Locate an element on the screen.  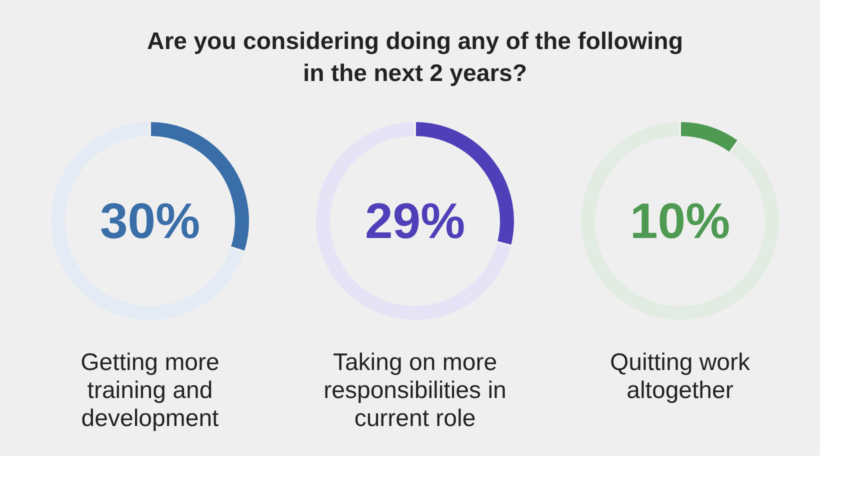
data-label: 10% is located at coordinates (680, 221).